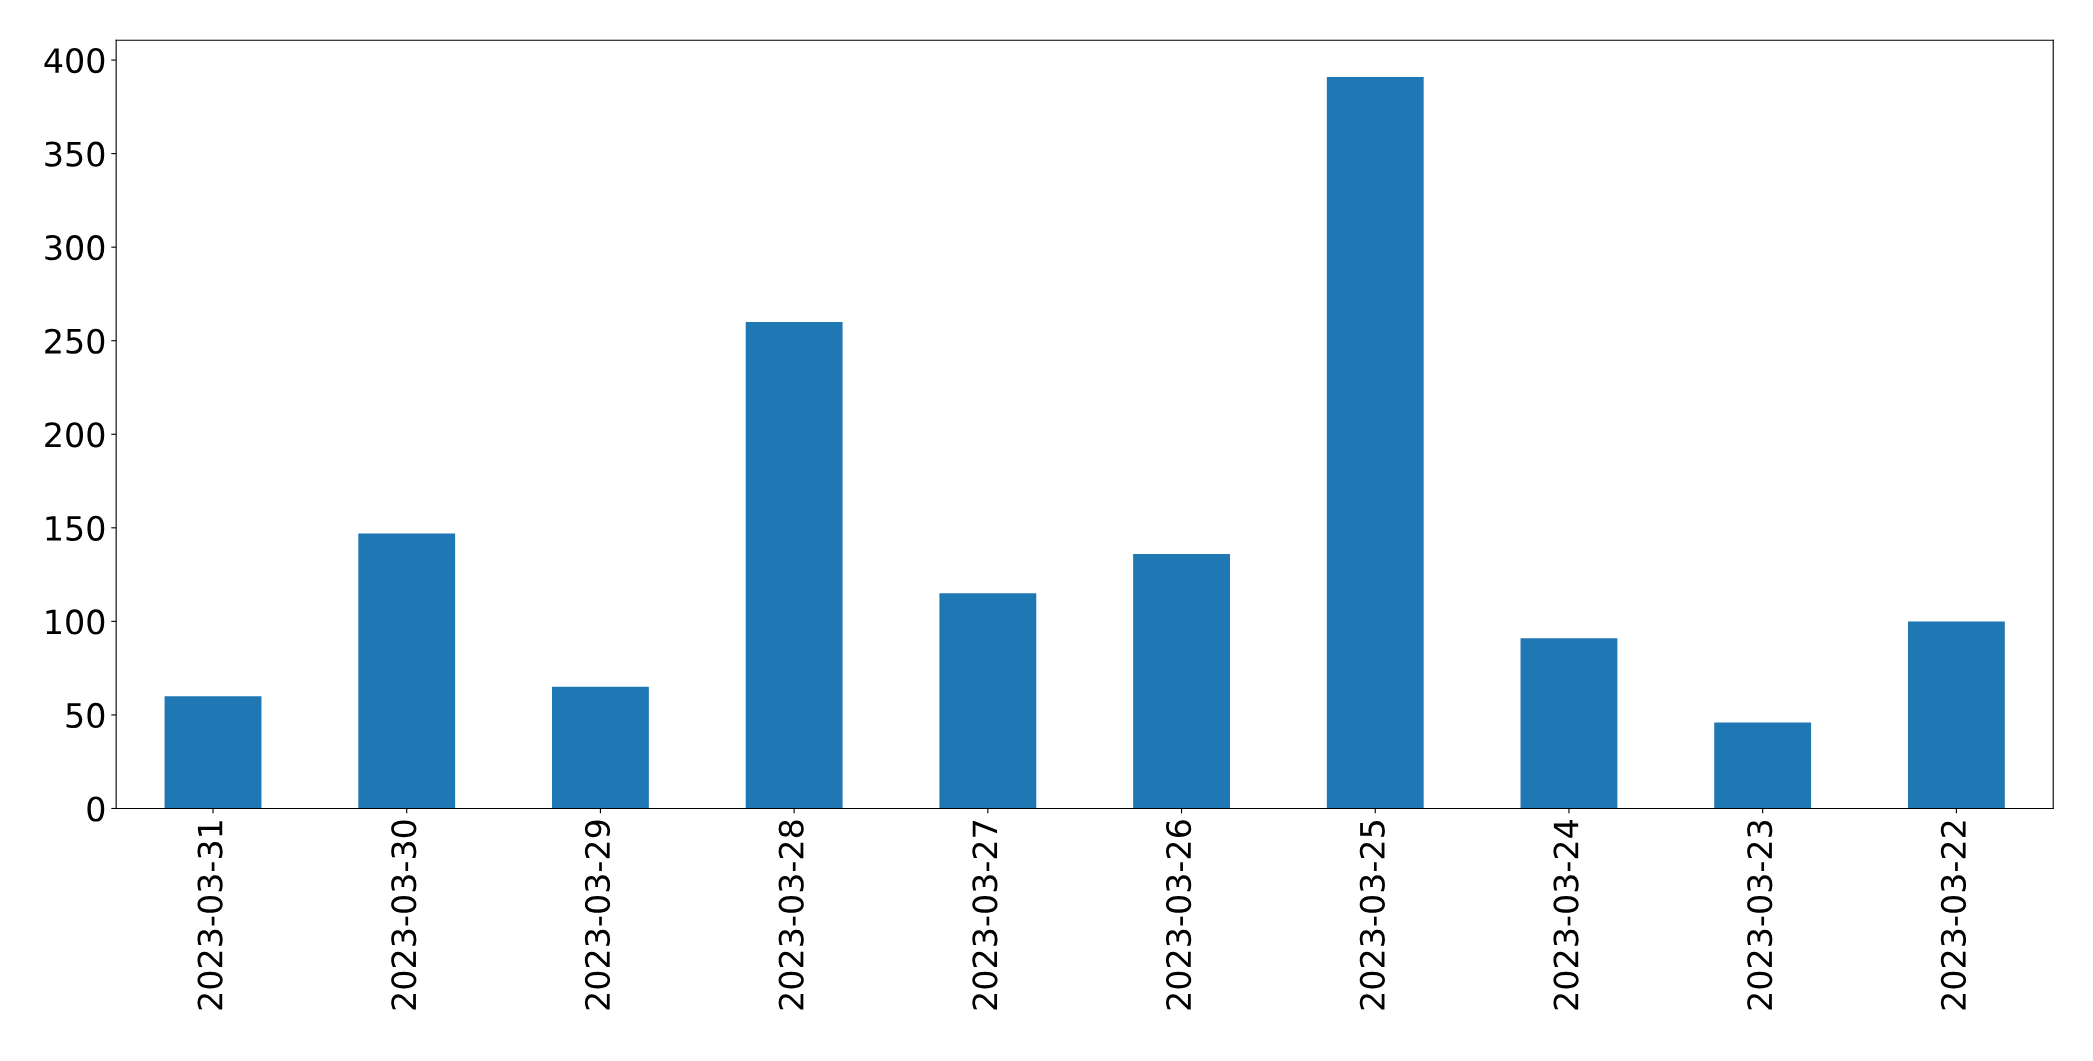 The height and width of the screenshot is (1061, 2093). I want to click on y-tick-label: 50, so click(85, 715).